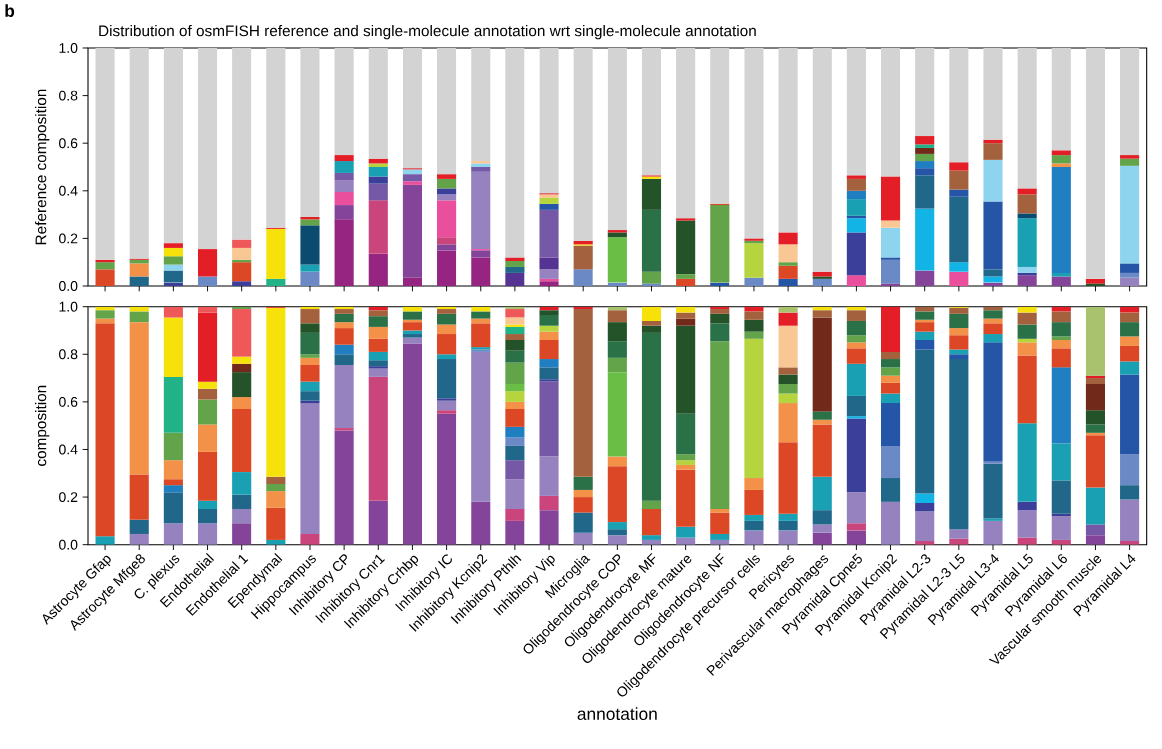 Image resolution: width=1162 pixels, height=749 pixels. I want to click on text: b, so click(10, 10).